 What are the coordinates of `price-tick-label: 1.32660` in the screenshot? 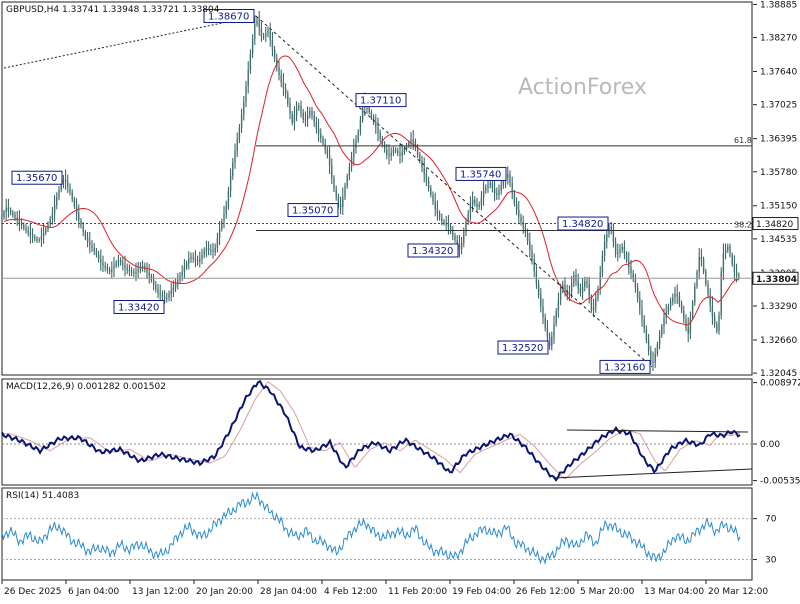 It's located at (778, 341).